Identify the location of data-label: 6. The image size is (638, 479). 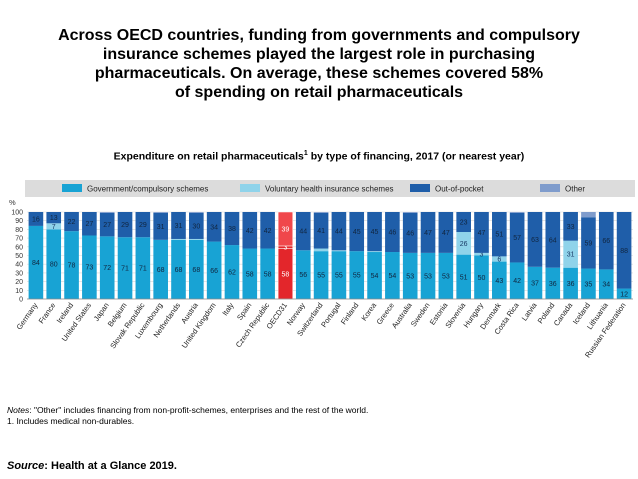
(499, 259).